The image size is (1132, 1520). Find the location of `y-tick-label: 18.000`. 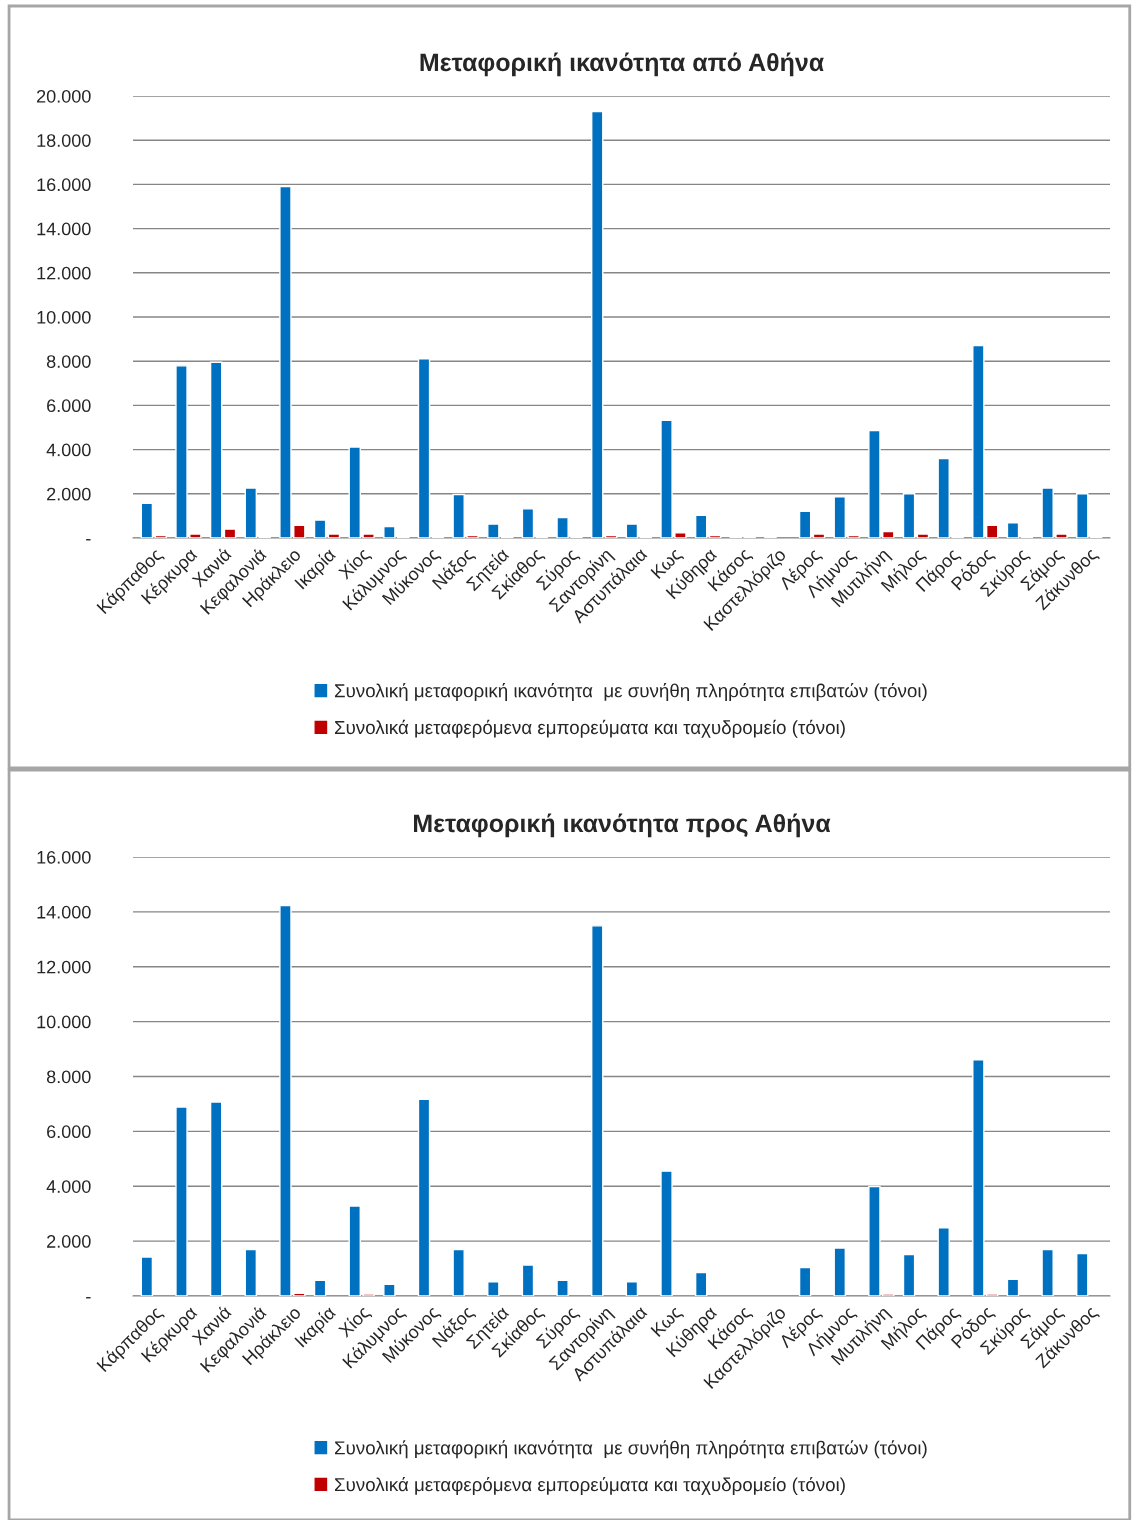

y-tick-label: 18.000 is located at coordinates (64, 140).